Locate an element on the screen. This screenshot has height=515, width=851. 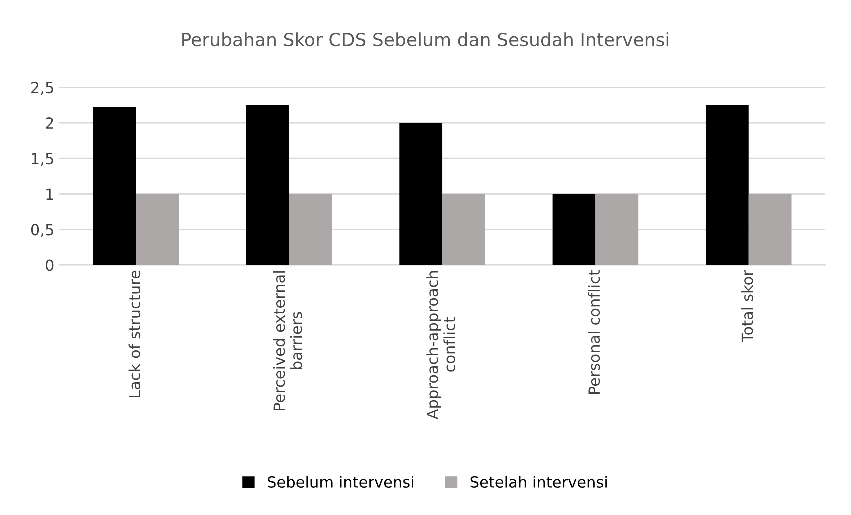
x-tick-label: Lack of structure is located at coordinates (134, 334).